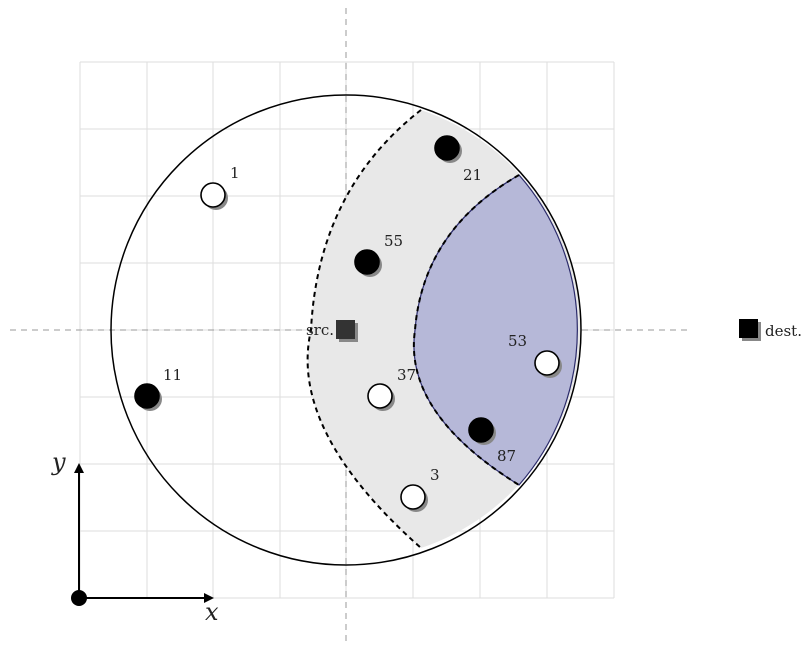 This screenshot has height=649, width=808. Describe the element at coordinates (393, 241) in the screenshot. I see `node-label: 55` at that location.